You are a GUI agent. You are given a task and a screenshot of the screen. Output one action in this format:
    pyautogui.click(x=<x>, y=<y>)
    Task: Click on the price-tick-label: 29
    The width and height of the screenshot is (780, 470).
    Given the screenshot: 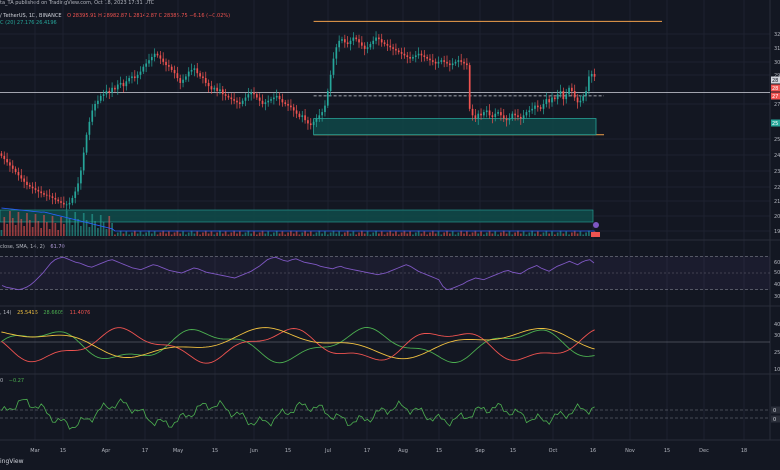 What is the action you would take?
    pyautogui.click(x=777, y=76)
    